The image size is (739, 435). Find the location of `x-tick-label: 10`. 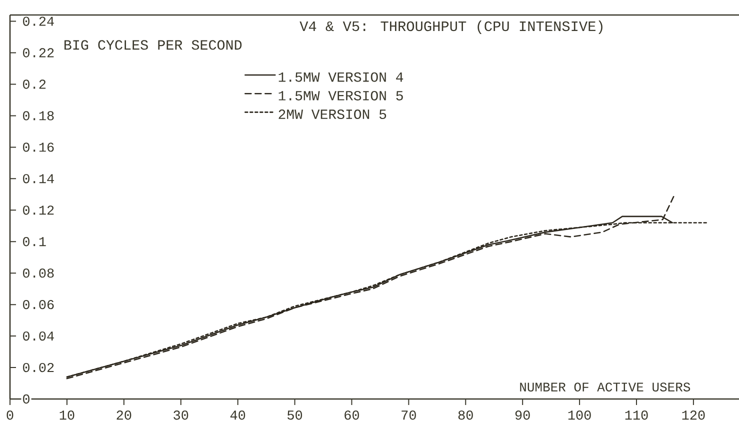

x-tick-label: 10 is located at coordinates (67, 415).